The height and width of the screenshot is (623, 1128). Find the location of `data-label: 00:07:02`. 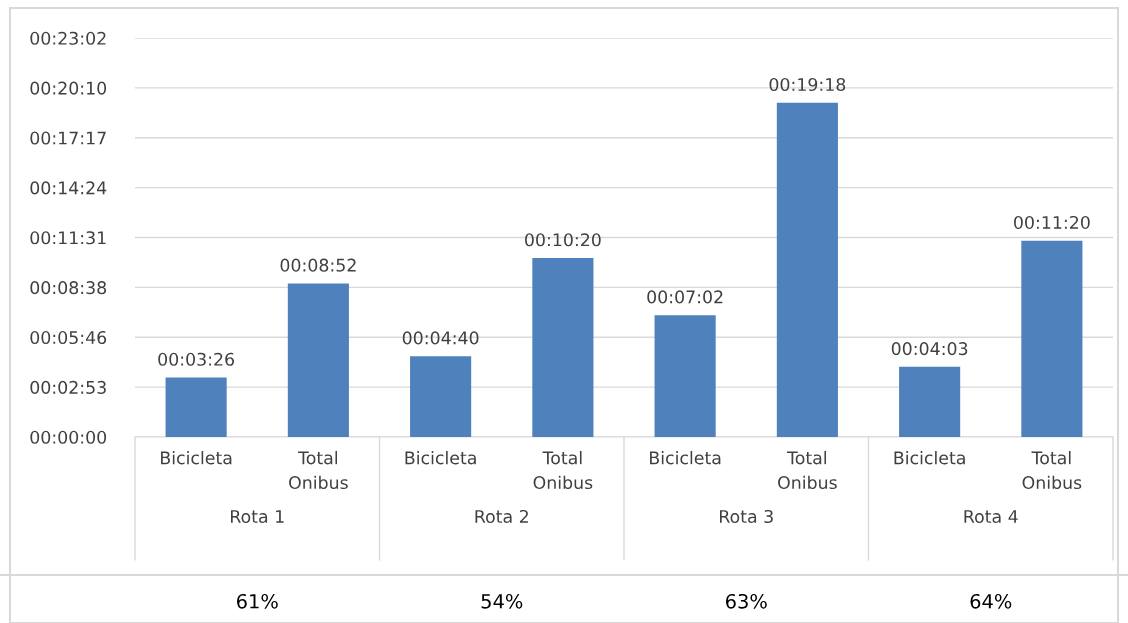

data-label: 00:07:02 is located at coordinates (685, 297).